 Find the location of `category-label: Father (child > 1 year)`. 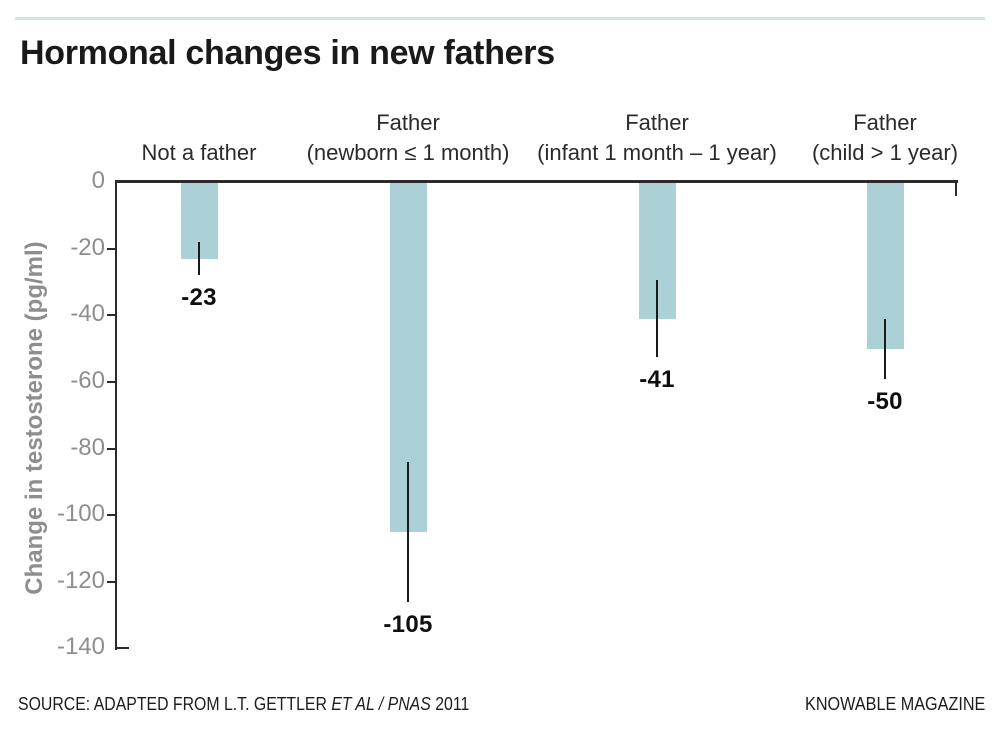

category-label: Father (child > 1 year) is located at coordinates (872, 138).